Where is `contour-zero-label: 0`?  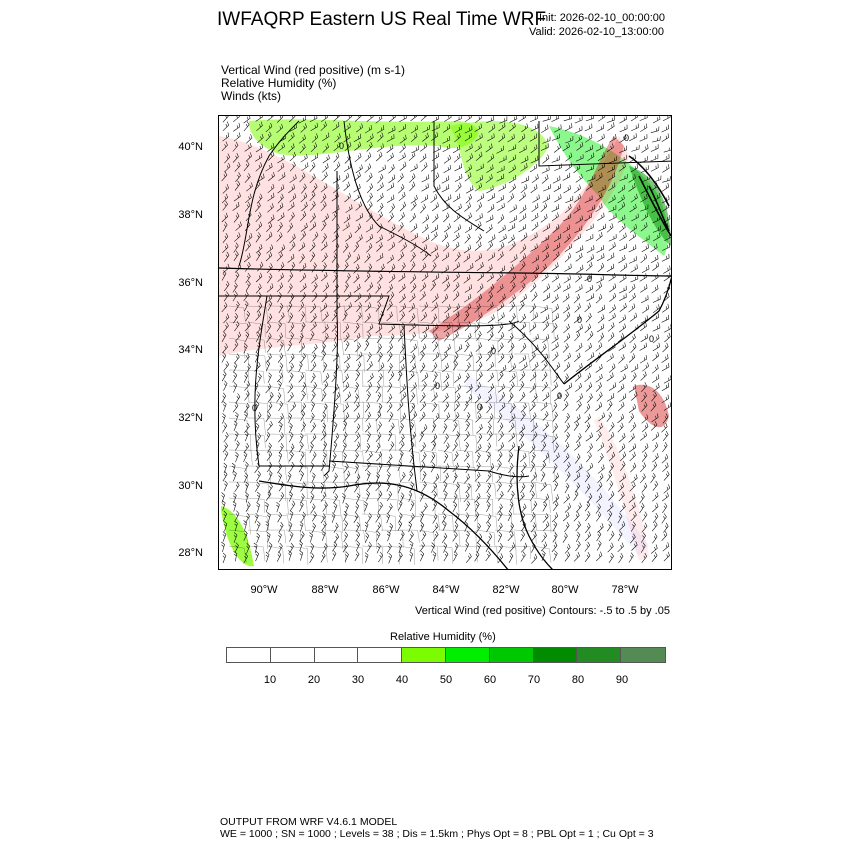
contour-zero-label: 0 is located at coordinates (651, 339).